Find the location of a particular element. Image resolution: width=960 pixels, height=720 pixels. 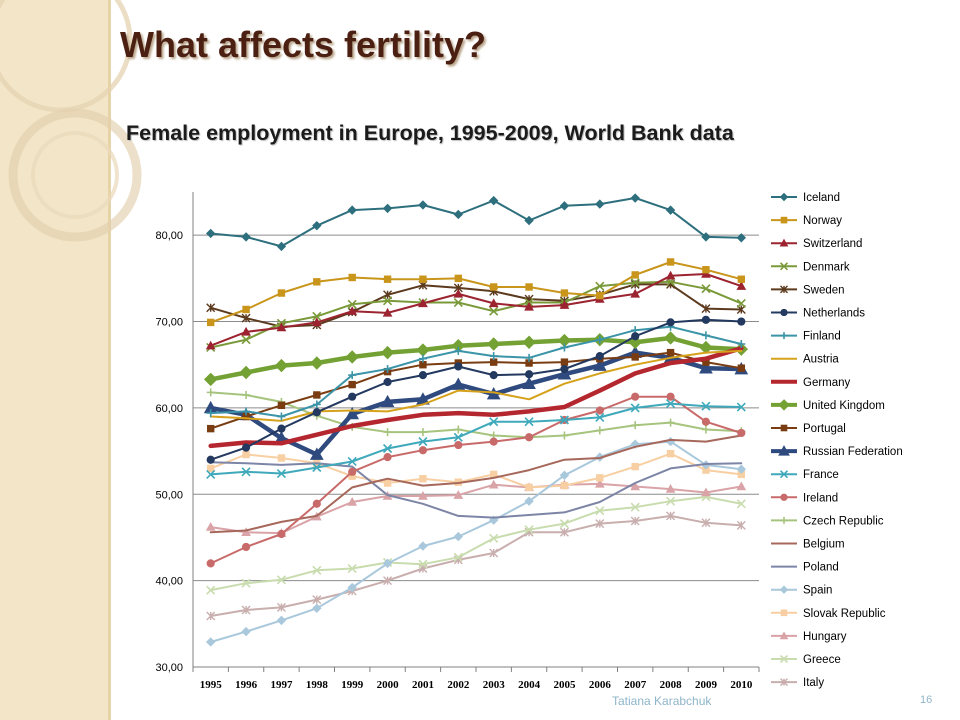

legend-item: Poland is located at coordinates (805, 568).